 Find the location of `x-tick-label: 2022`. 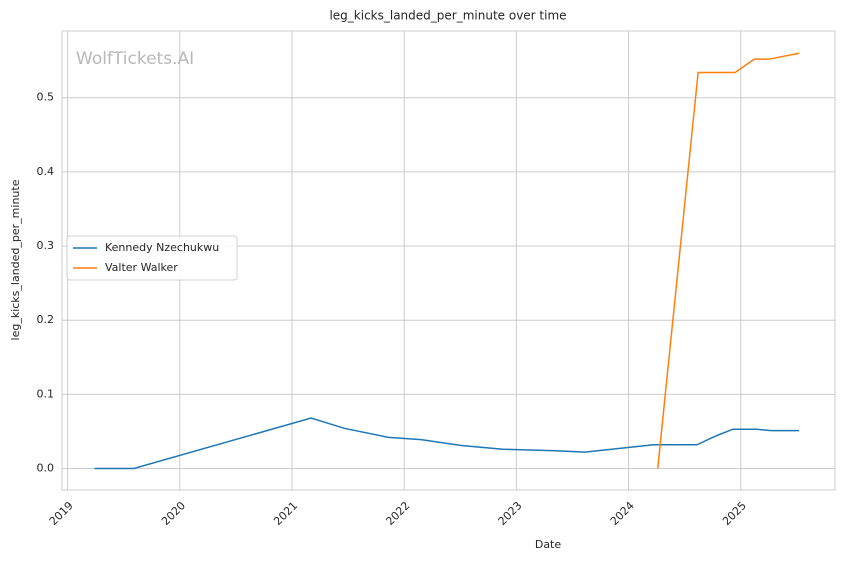

x-tick-label: 2022 is located at coordinates (397, 513).